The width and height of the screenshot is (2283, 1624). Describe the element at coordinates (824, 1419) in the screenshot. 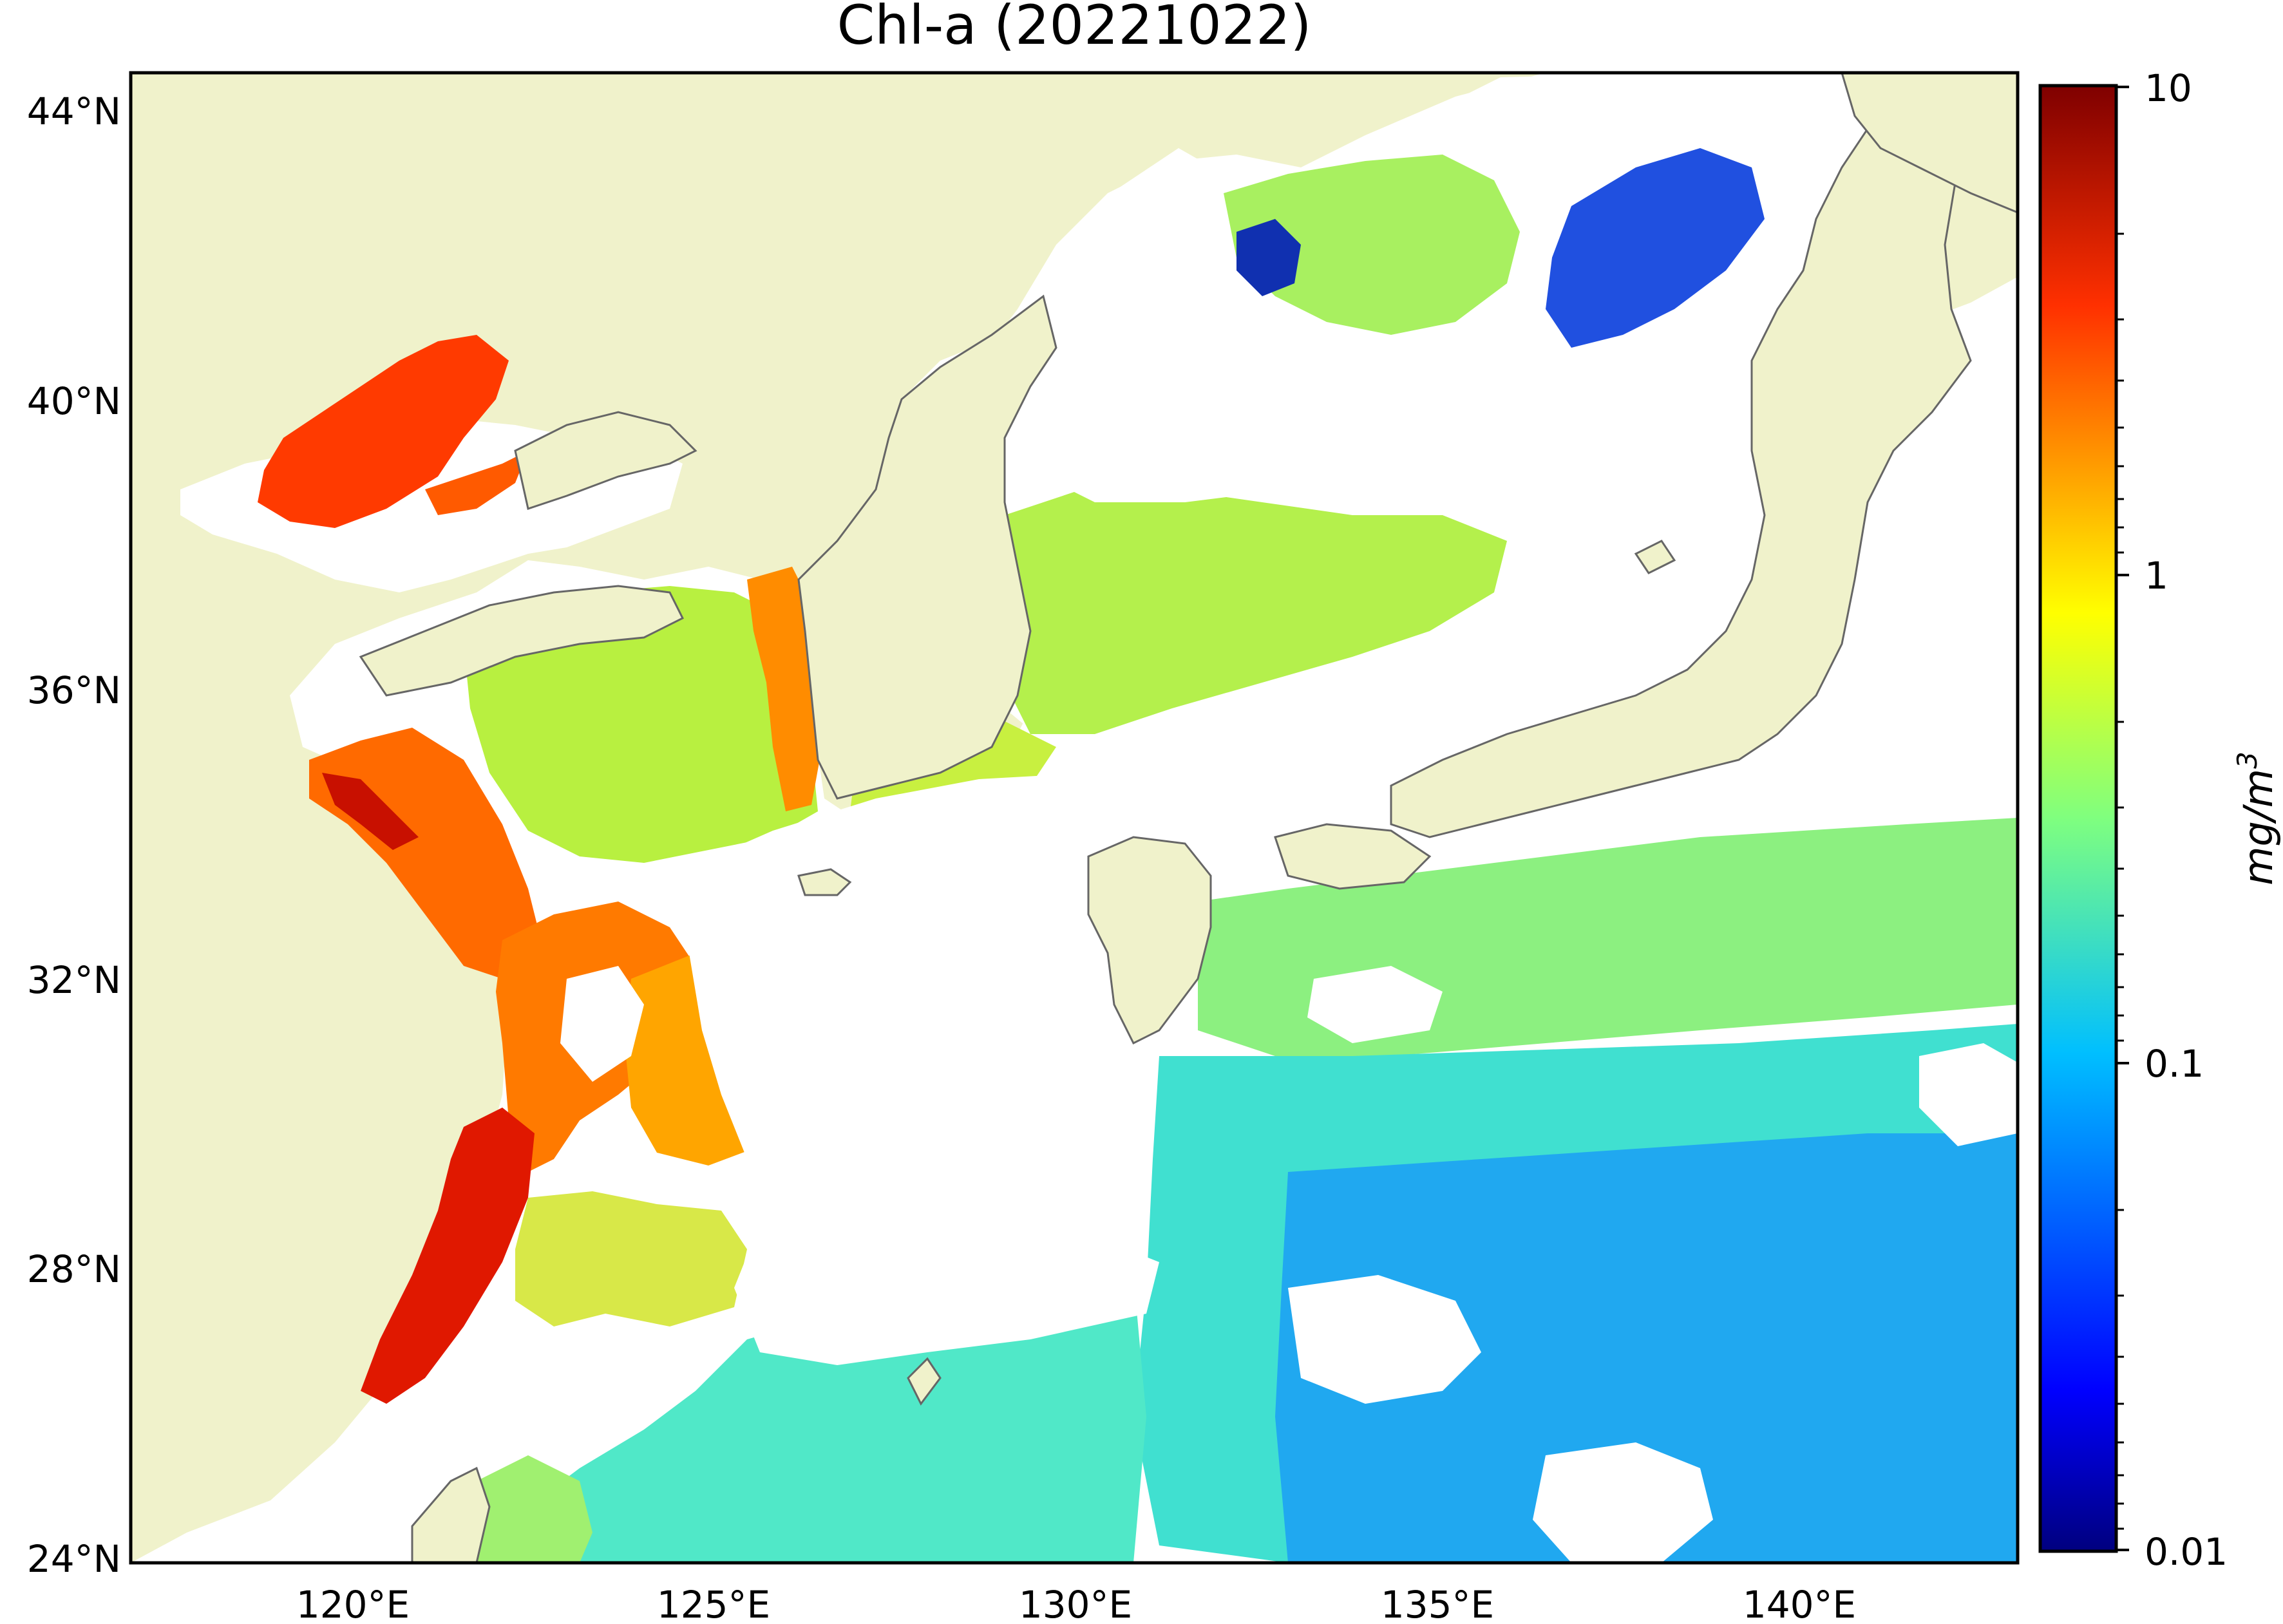

I see `chl-patch-okinawa-trough` at that location.